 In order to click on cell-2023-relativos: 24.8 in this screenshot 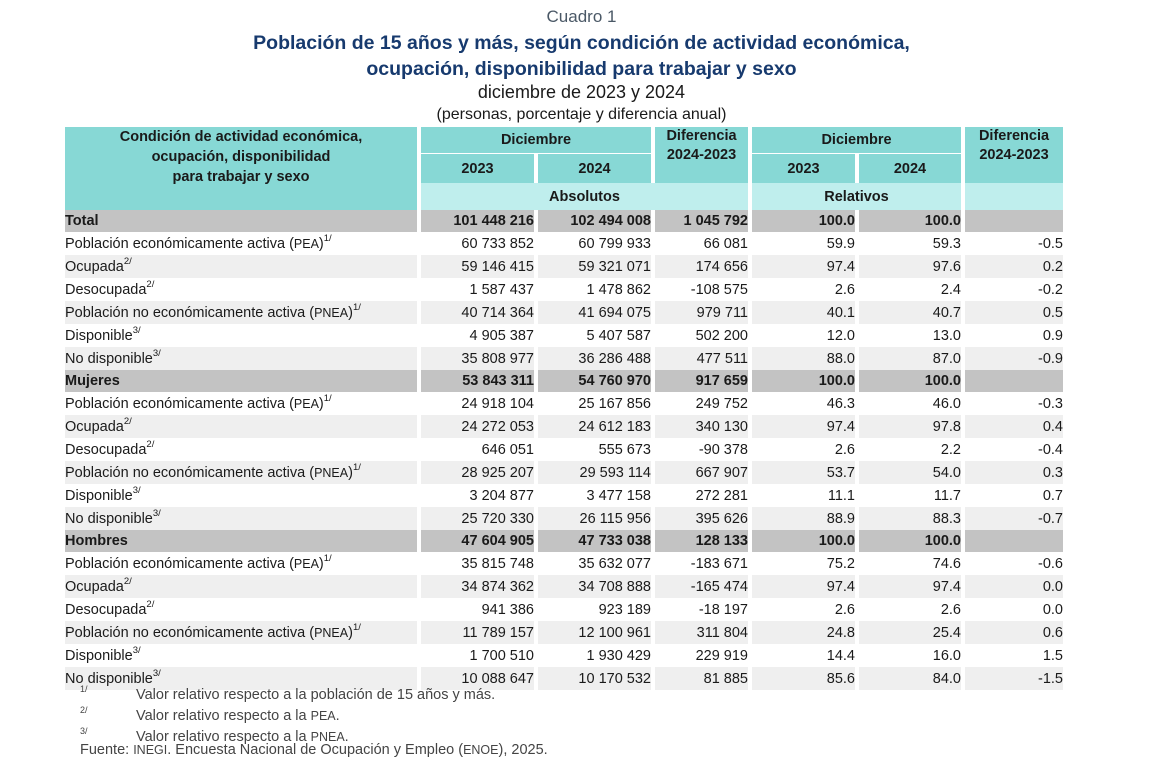, I will do `click(803, 632)`.